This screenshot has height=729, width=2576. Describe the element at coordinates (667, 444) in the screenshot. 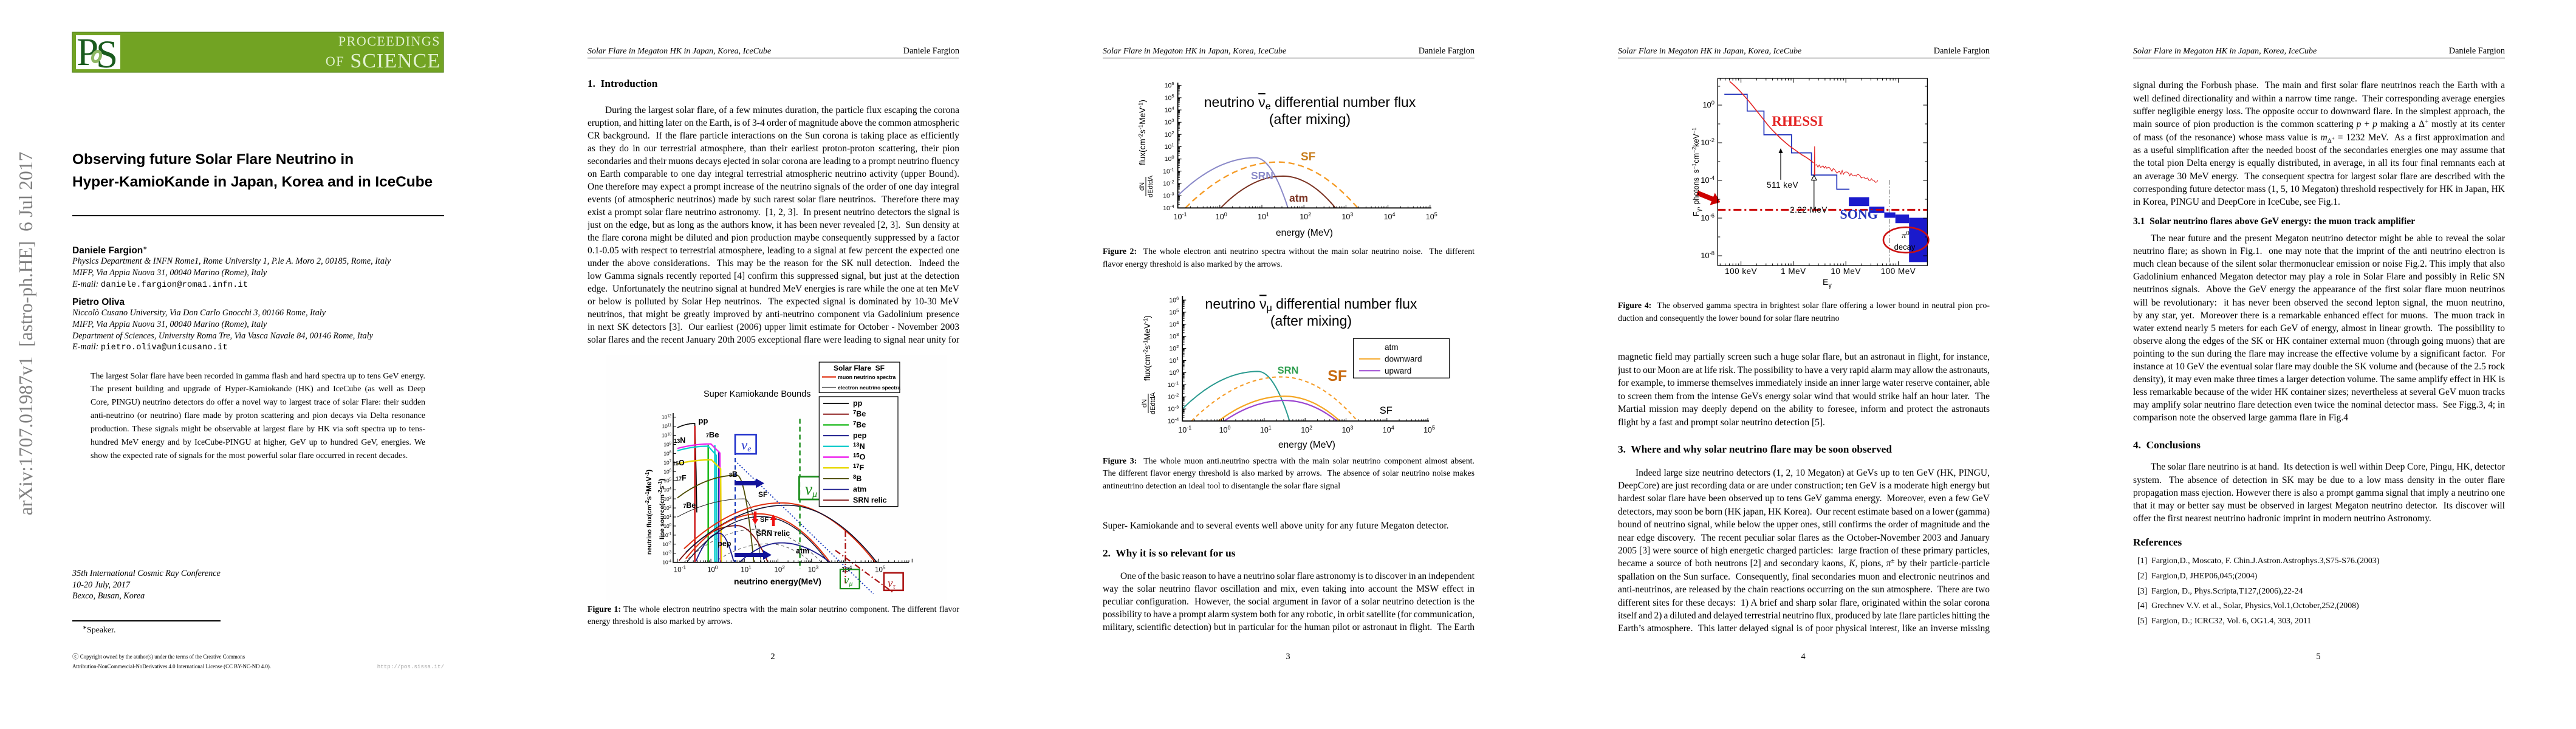

I see `svg-text: 109` at that location.